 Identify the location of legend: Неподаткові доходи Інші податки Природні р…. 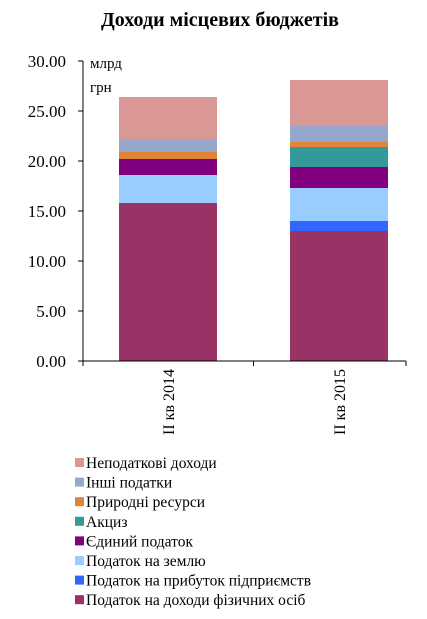
(193, 532).